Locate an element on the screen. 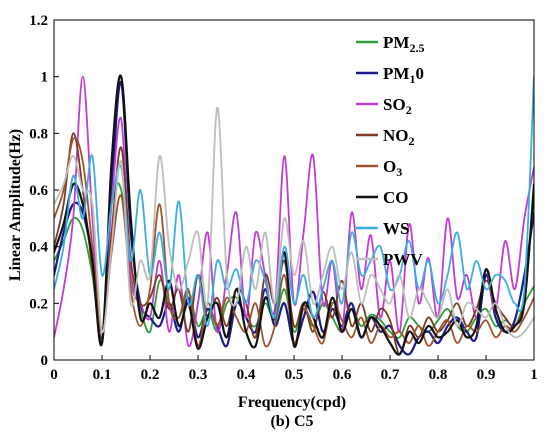 This screenshot has width=550, height=444. legend-label: PM2.5 is located at coordinates (403, 44).